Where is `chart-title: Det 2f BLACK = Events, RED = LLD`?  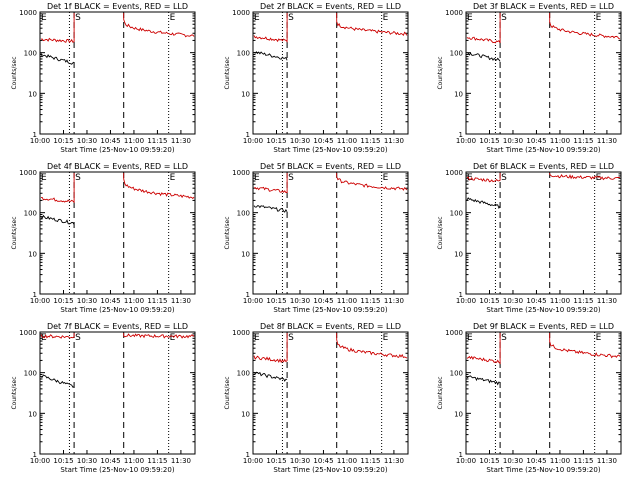 chart-title: Det 2f BLACK = Events, RED = LLD is located at coordinates (330, 6).